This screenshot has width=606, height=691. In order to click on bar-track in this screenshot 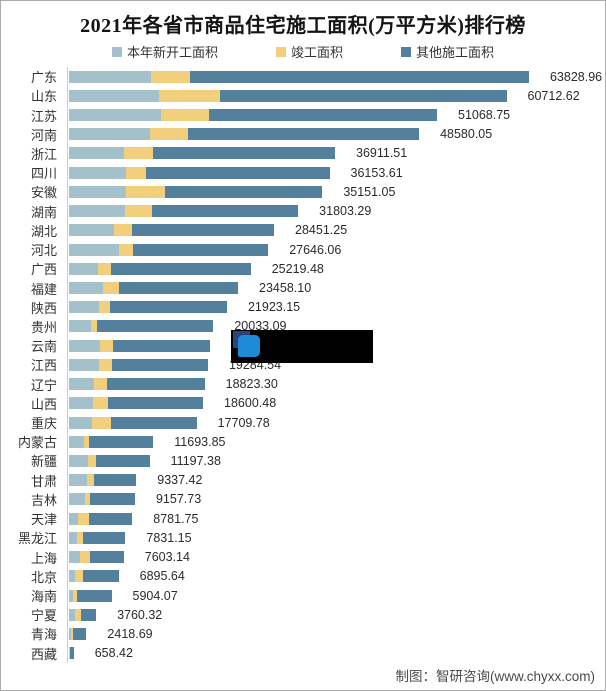, I will do `click(148, 307)`.